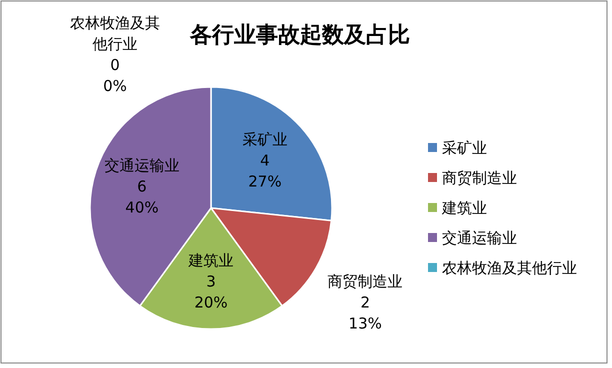 The height and width of the screenshot is (368, 612). What do you see at coordinates (115, 33) in the screenshot?
I see `category-label: 农林牧渔及其他行业` at bounding box center [115, 33].